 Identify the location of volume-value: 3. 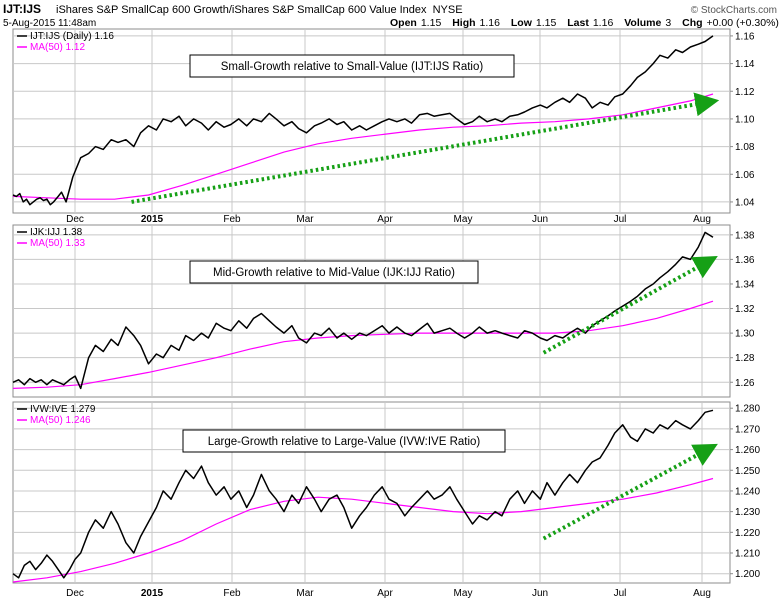
(668, 23).